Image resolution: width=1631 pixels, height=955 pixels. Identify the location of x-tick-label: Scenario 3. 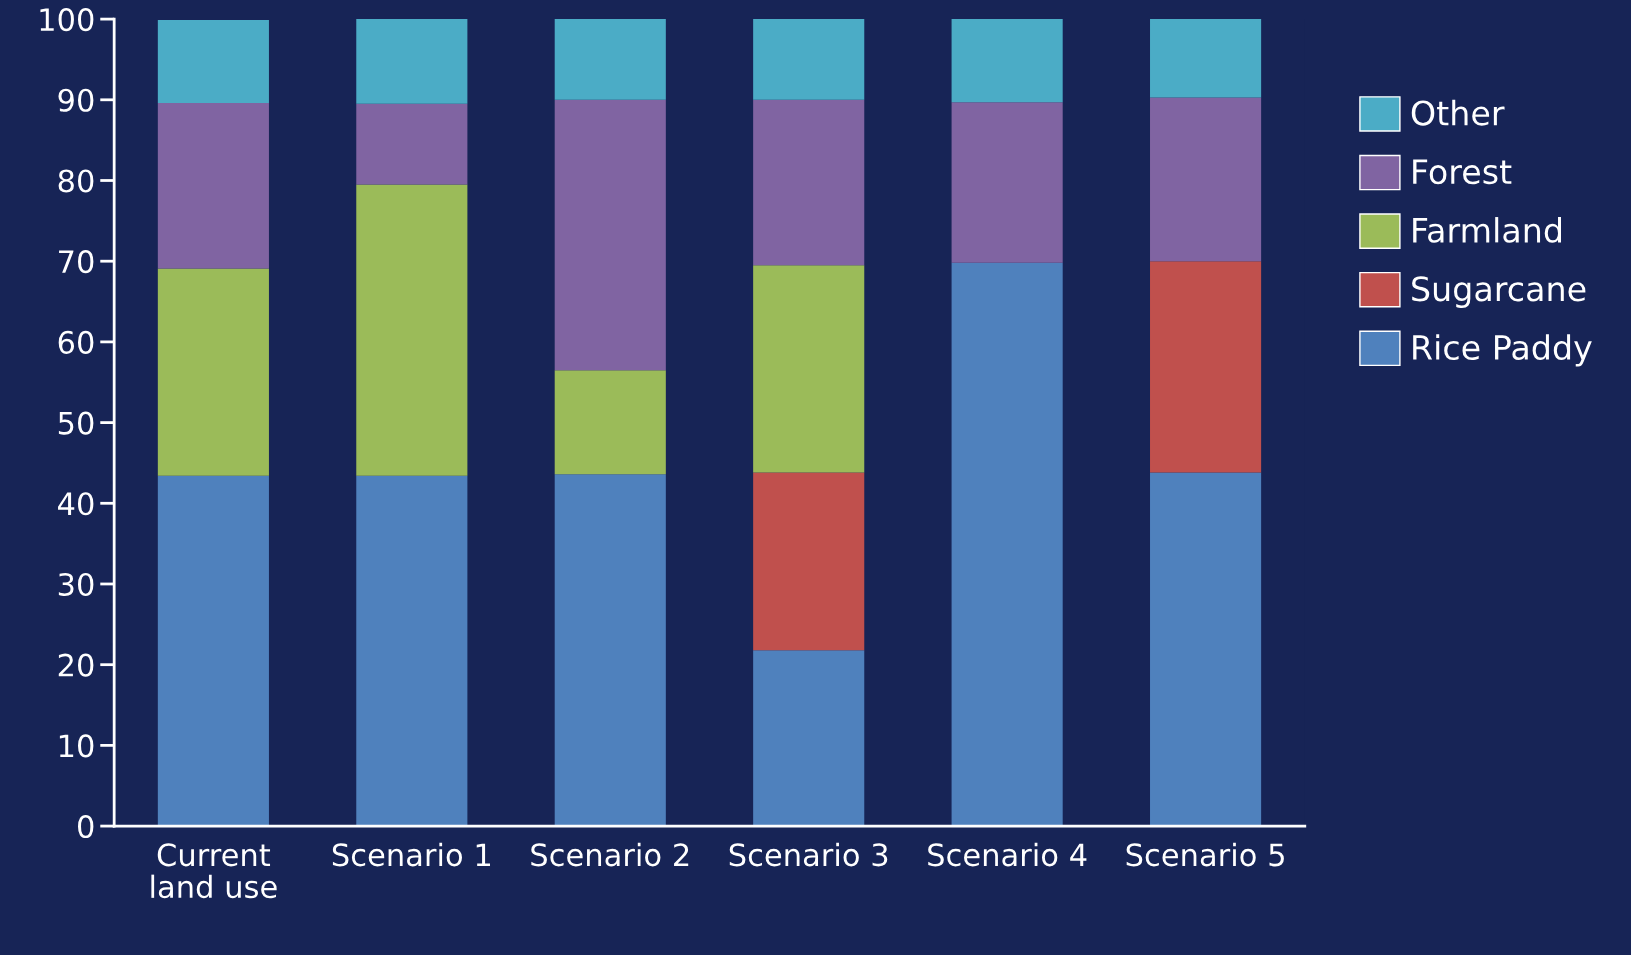
(808, 854).